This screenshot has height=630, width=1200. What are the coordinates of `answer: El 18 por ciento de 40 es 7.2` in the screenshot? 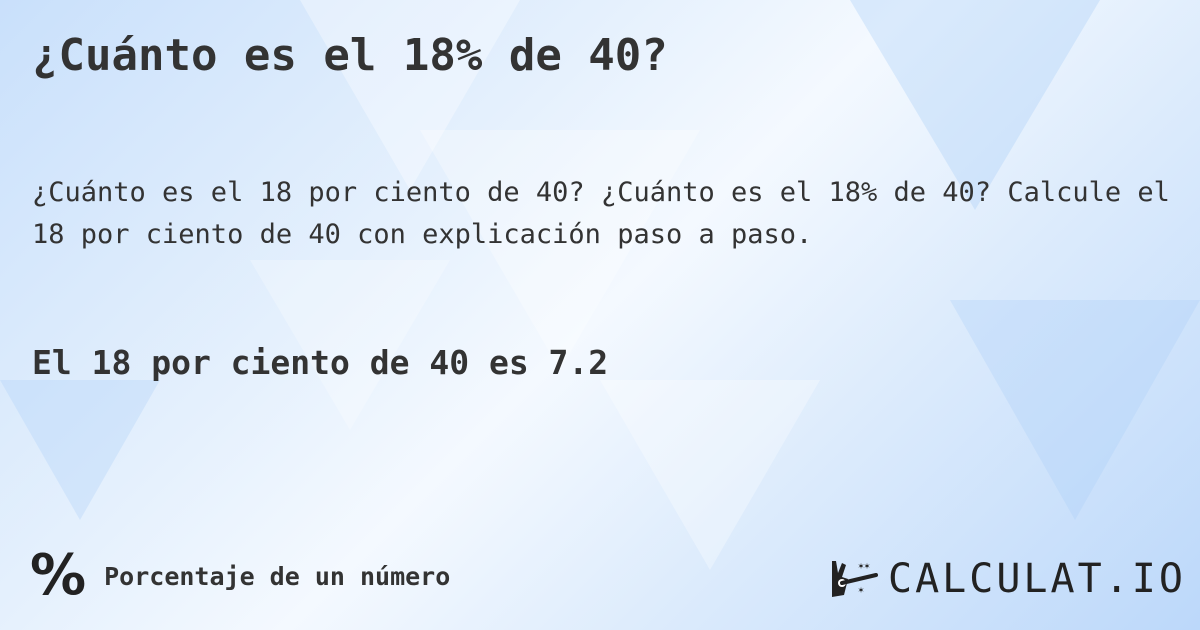 It's located at (320, 362).